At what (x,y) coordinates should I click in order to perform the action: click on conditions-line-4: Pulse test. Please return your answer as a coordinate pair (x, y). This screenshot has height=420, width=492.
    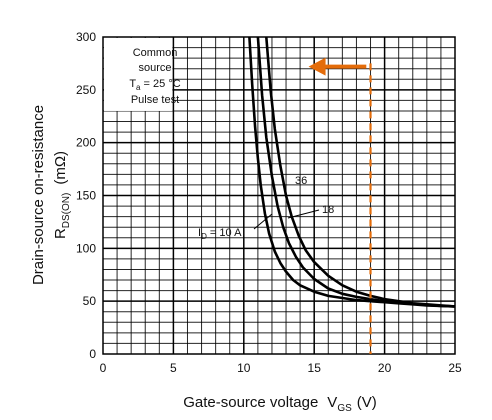
    Looking at the image, I should click on (155, 100).